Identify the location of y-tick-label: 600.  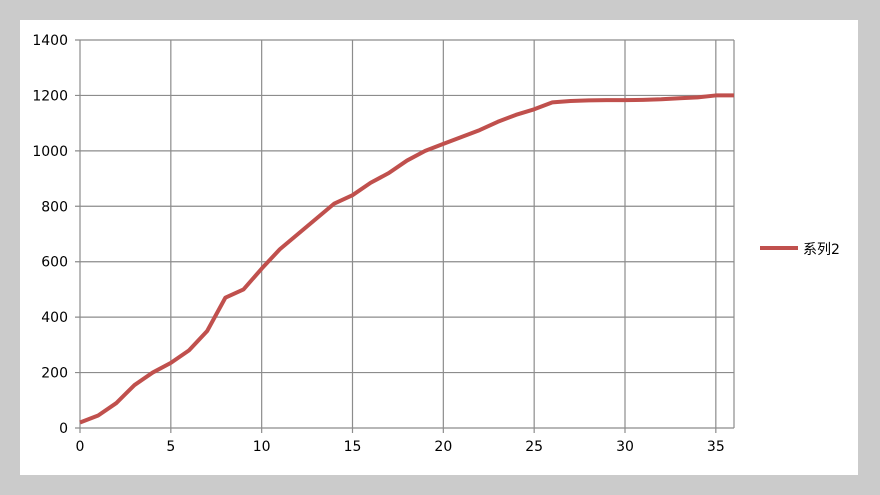
(54, 263).